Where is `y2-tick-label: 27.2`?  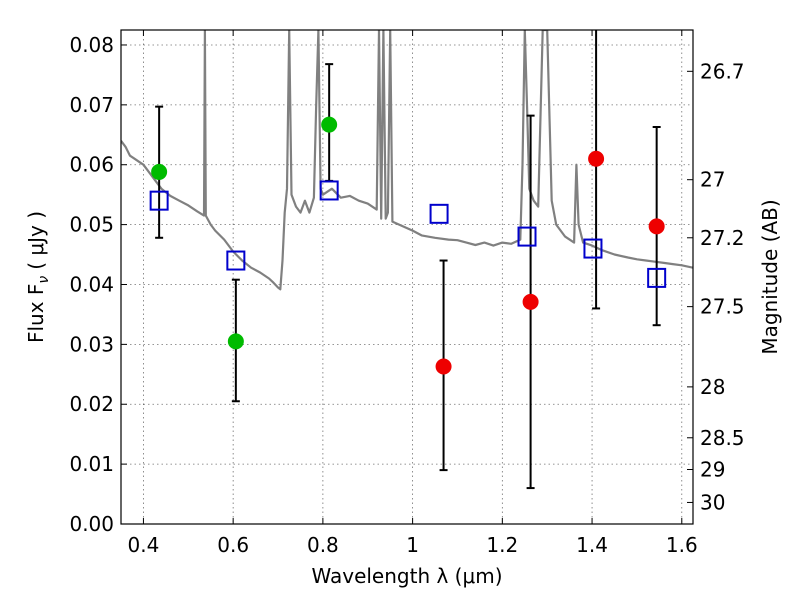 y2-tick-label: 27.2 is located at coordinates (722, 238).